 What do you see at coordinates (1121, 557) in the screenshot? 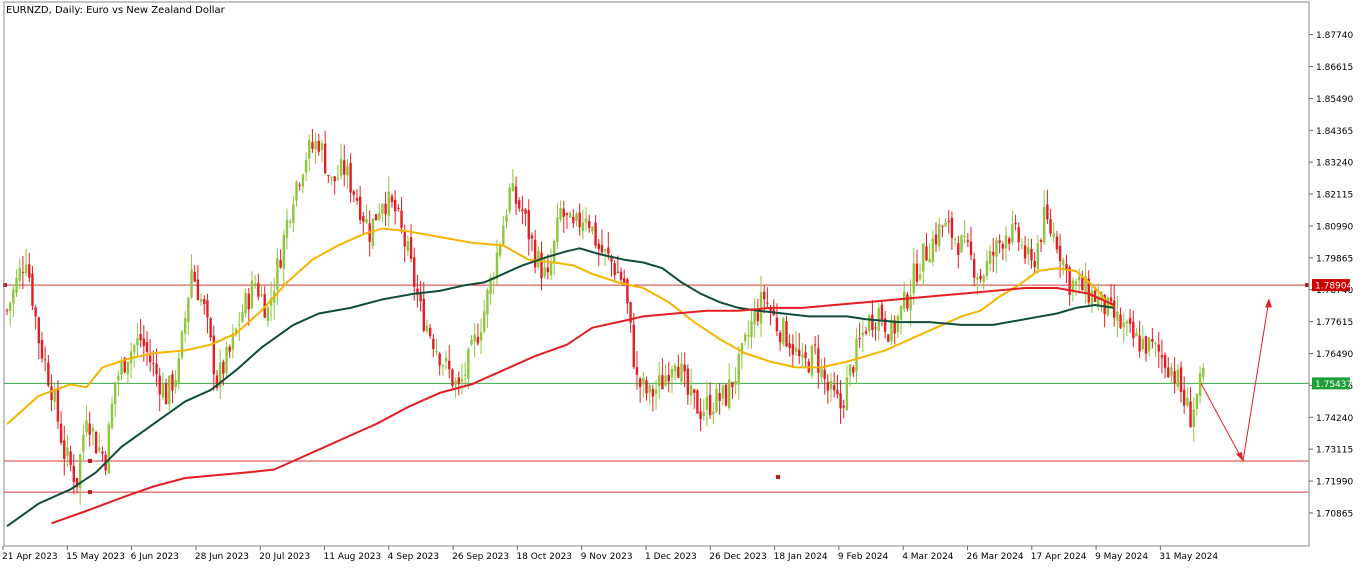
I see `x-tick-label: 9 May 2024` at bounding box center [1121, 557].